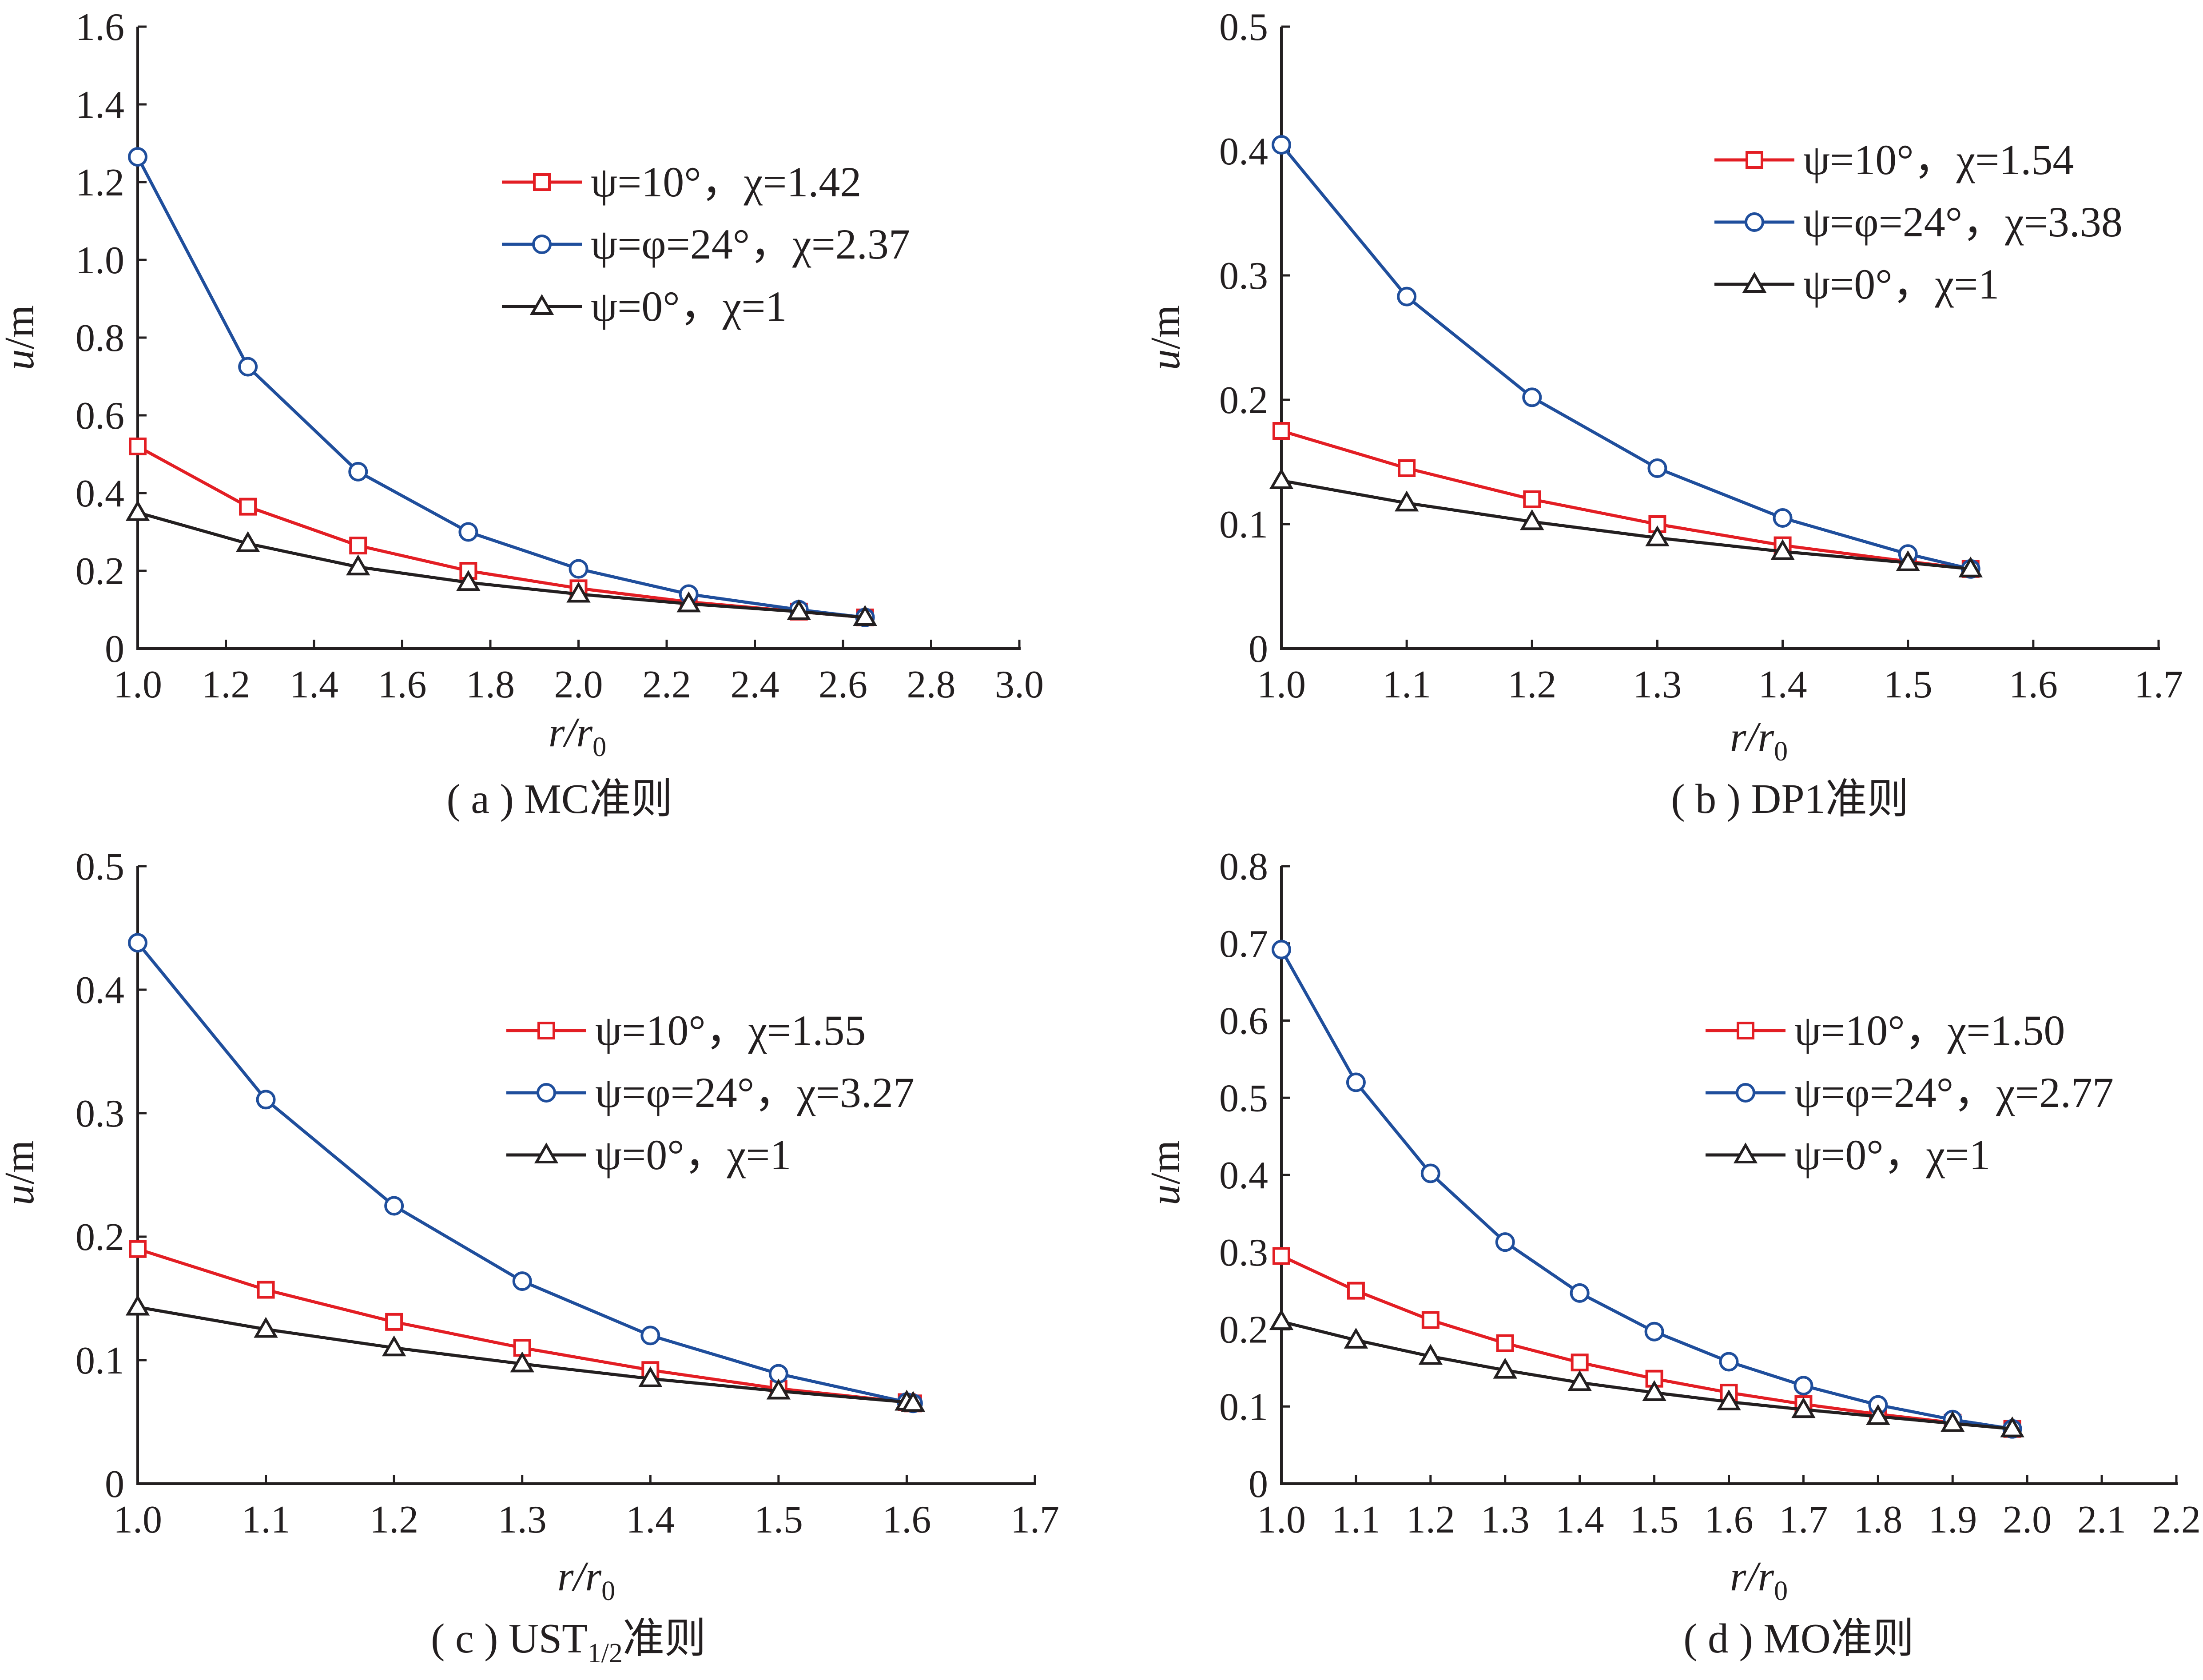 The height and width of the screenshot is (1680, 2203). Describe the element at coordinates (1626, 500) in the screenshot. I see `series-red` at that location.